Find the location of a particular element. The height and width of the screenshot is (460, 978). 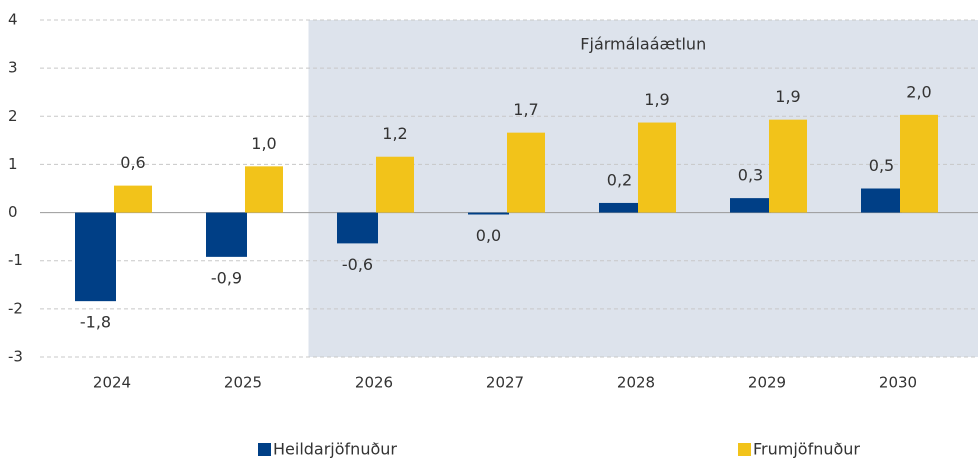

y-tick-label: 3 is located at coordinates (13, 68).